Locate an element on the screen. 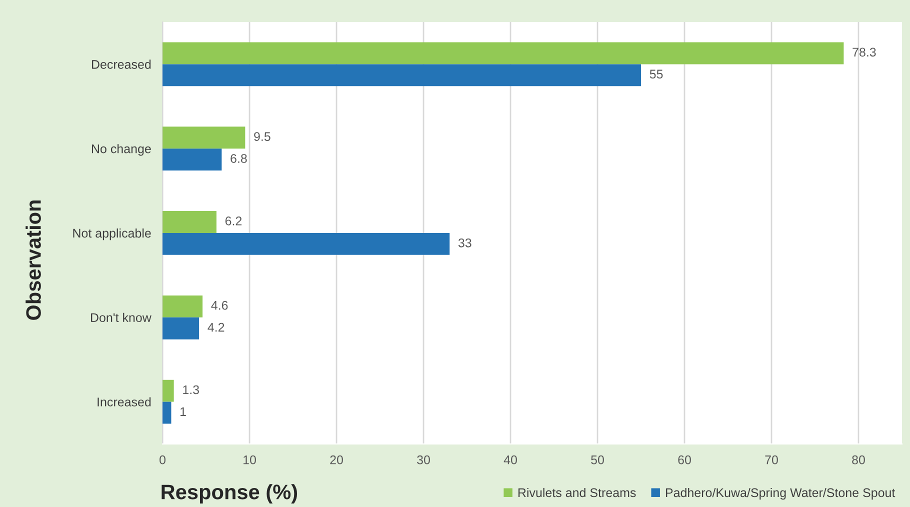  y-axis-title: Observation is located at coordinates (33, 260).